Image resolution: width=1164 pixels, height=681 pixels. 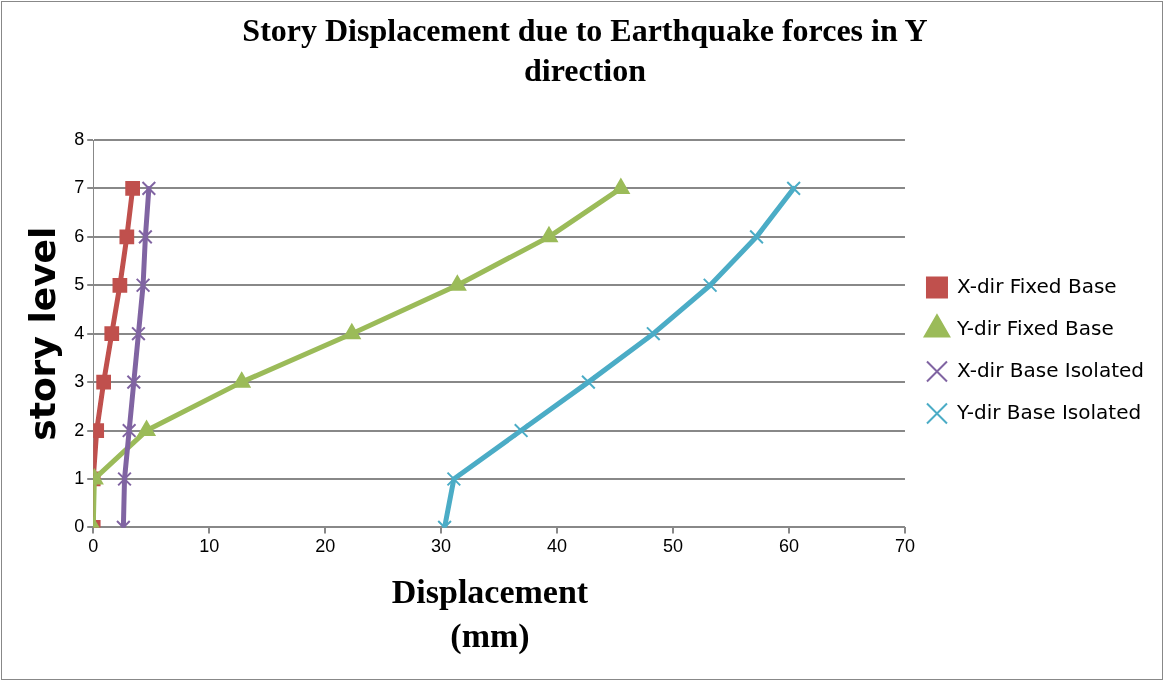 What do you see at coordinates (93, 546) in the screenshot?
I see `x-tick-label: 0` at bounding box center [93, 546].